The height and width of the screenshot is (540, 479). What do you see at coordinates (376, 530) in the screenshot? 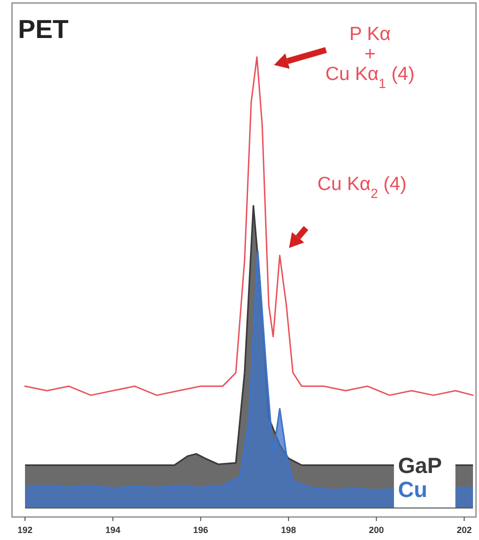
I see `x-tick-label: 200` at bounding box center [376, 530].